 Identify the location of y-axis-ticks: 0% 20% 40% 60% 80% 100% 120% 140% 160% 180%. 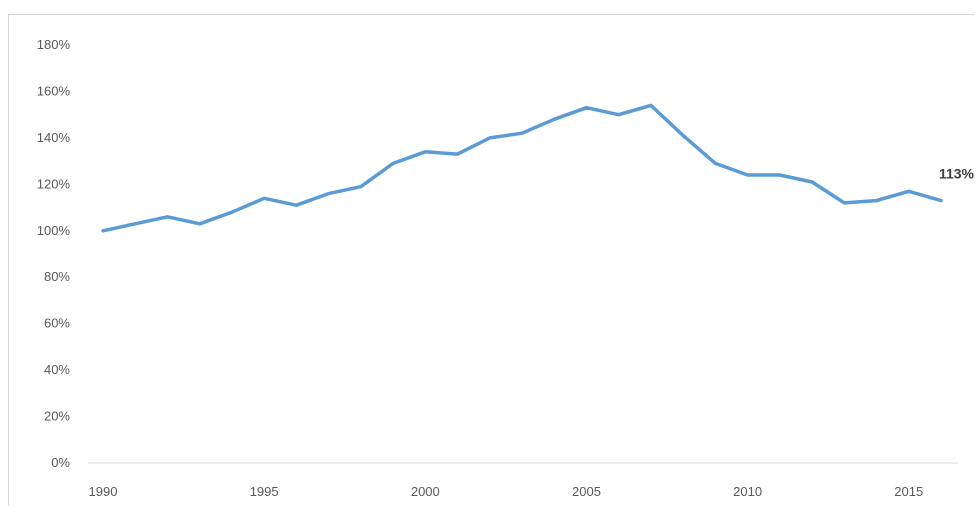
(54, 253).